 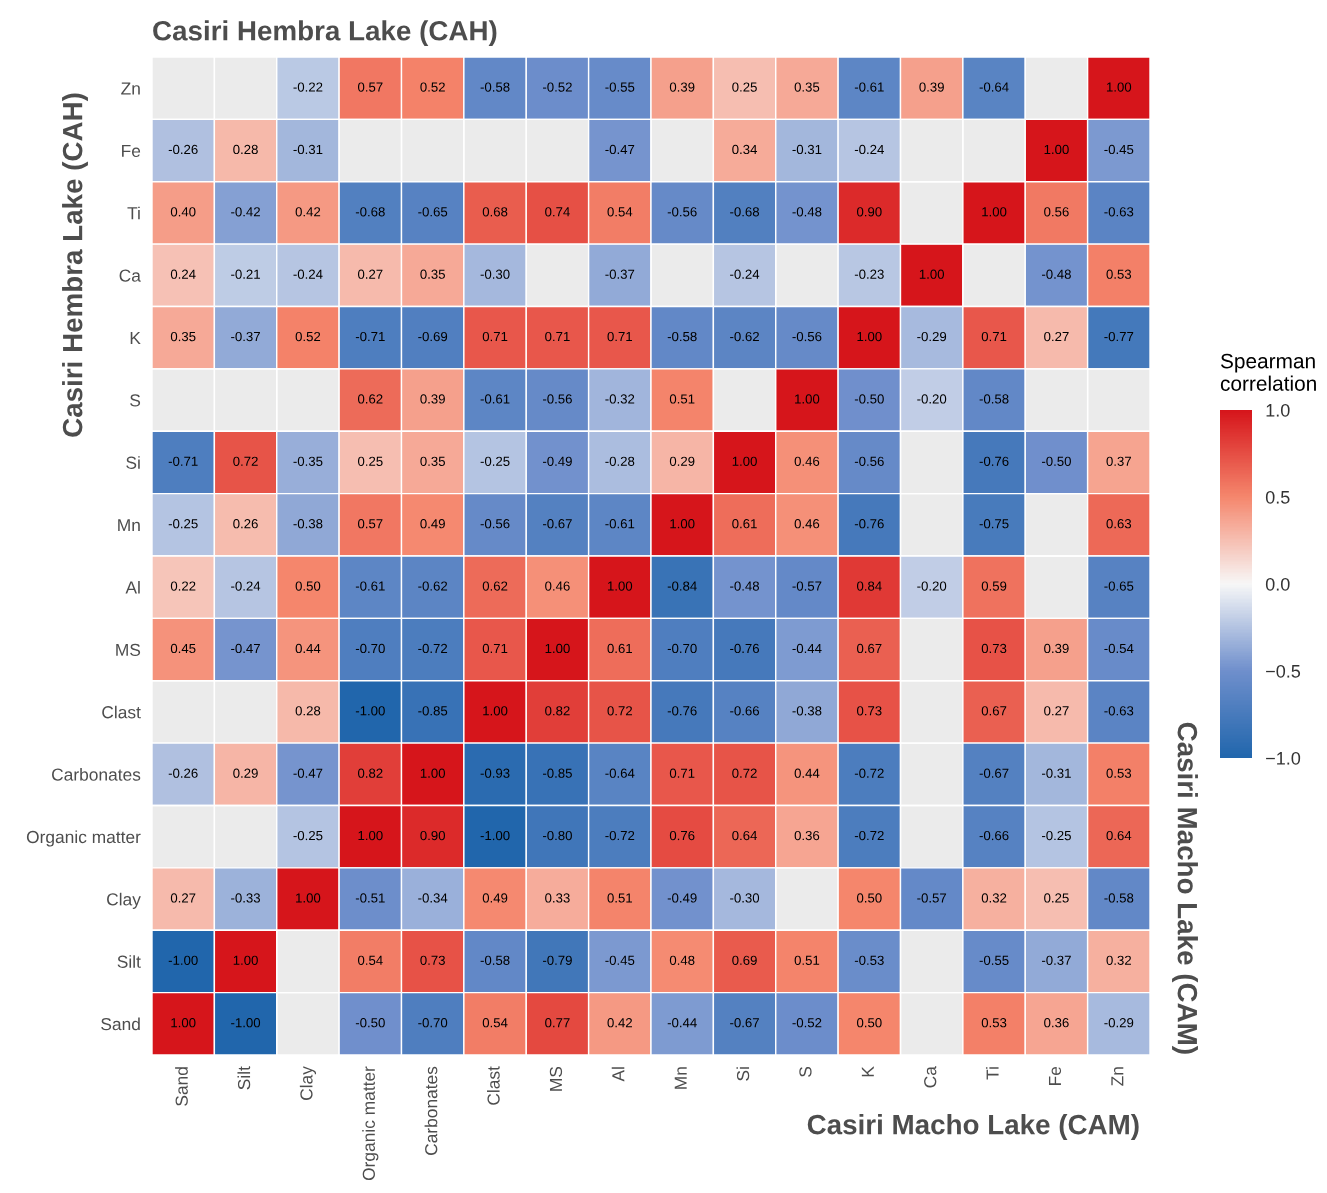 What do you see at coordinates (495, 898) in the screenshot?
I see `data-label: 0.49` at bounding box center [495, 898].